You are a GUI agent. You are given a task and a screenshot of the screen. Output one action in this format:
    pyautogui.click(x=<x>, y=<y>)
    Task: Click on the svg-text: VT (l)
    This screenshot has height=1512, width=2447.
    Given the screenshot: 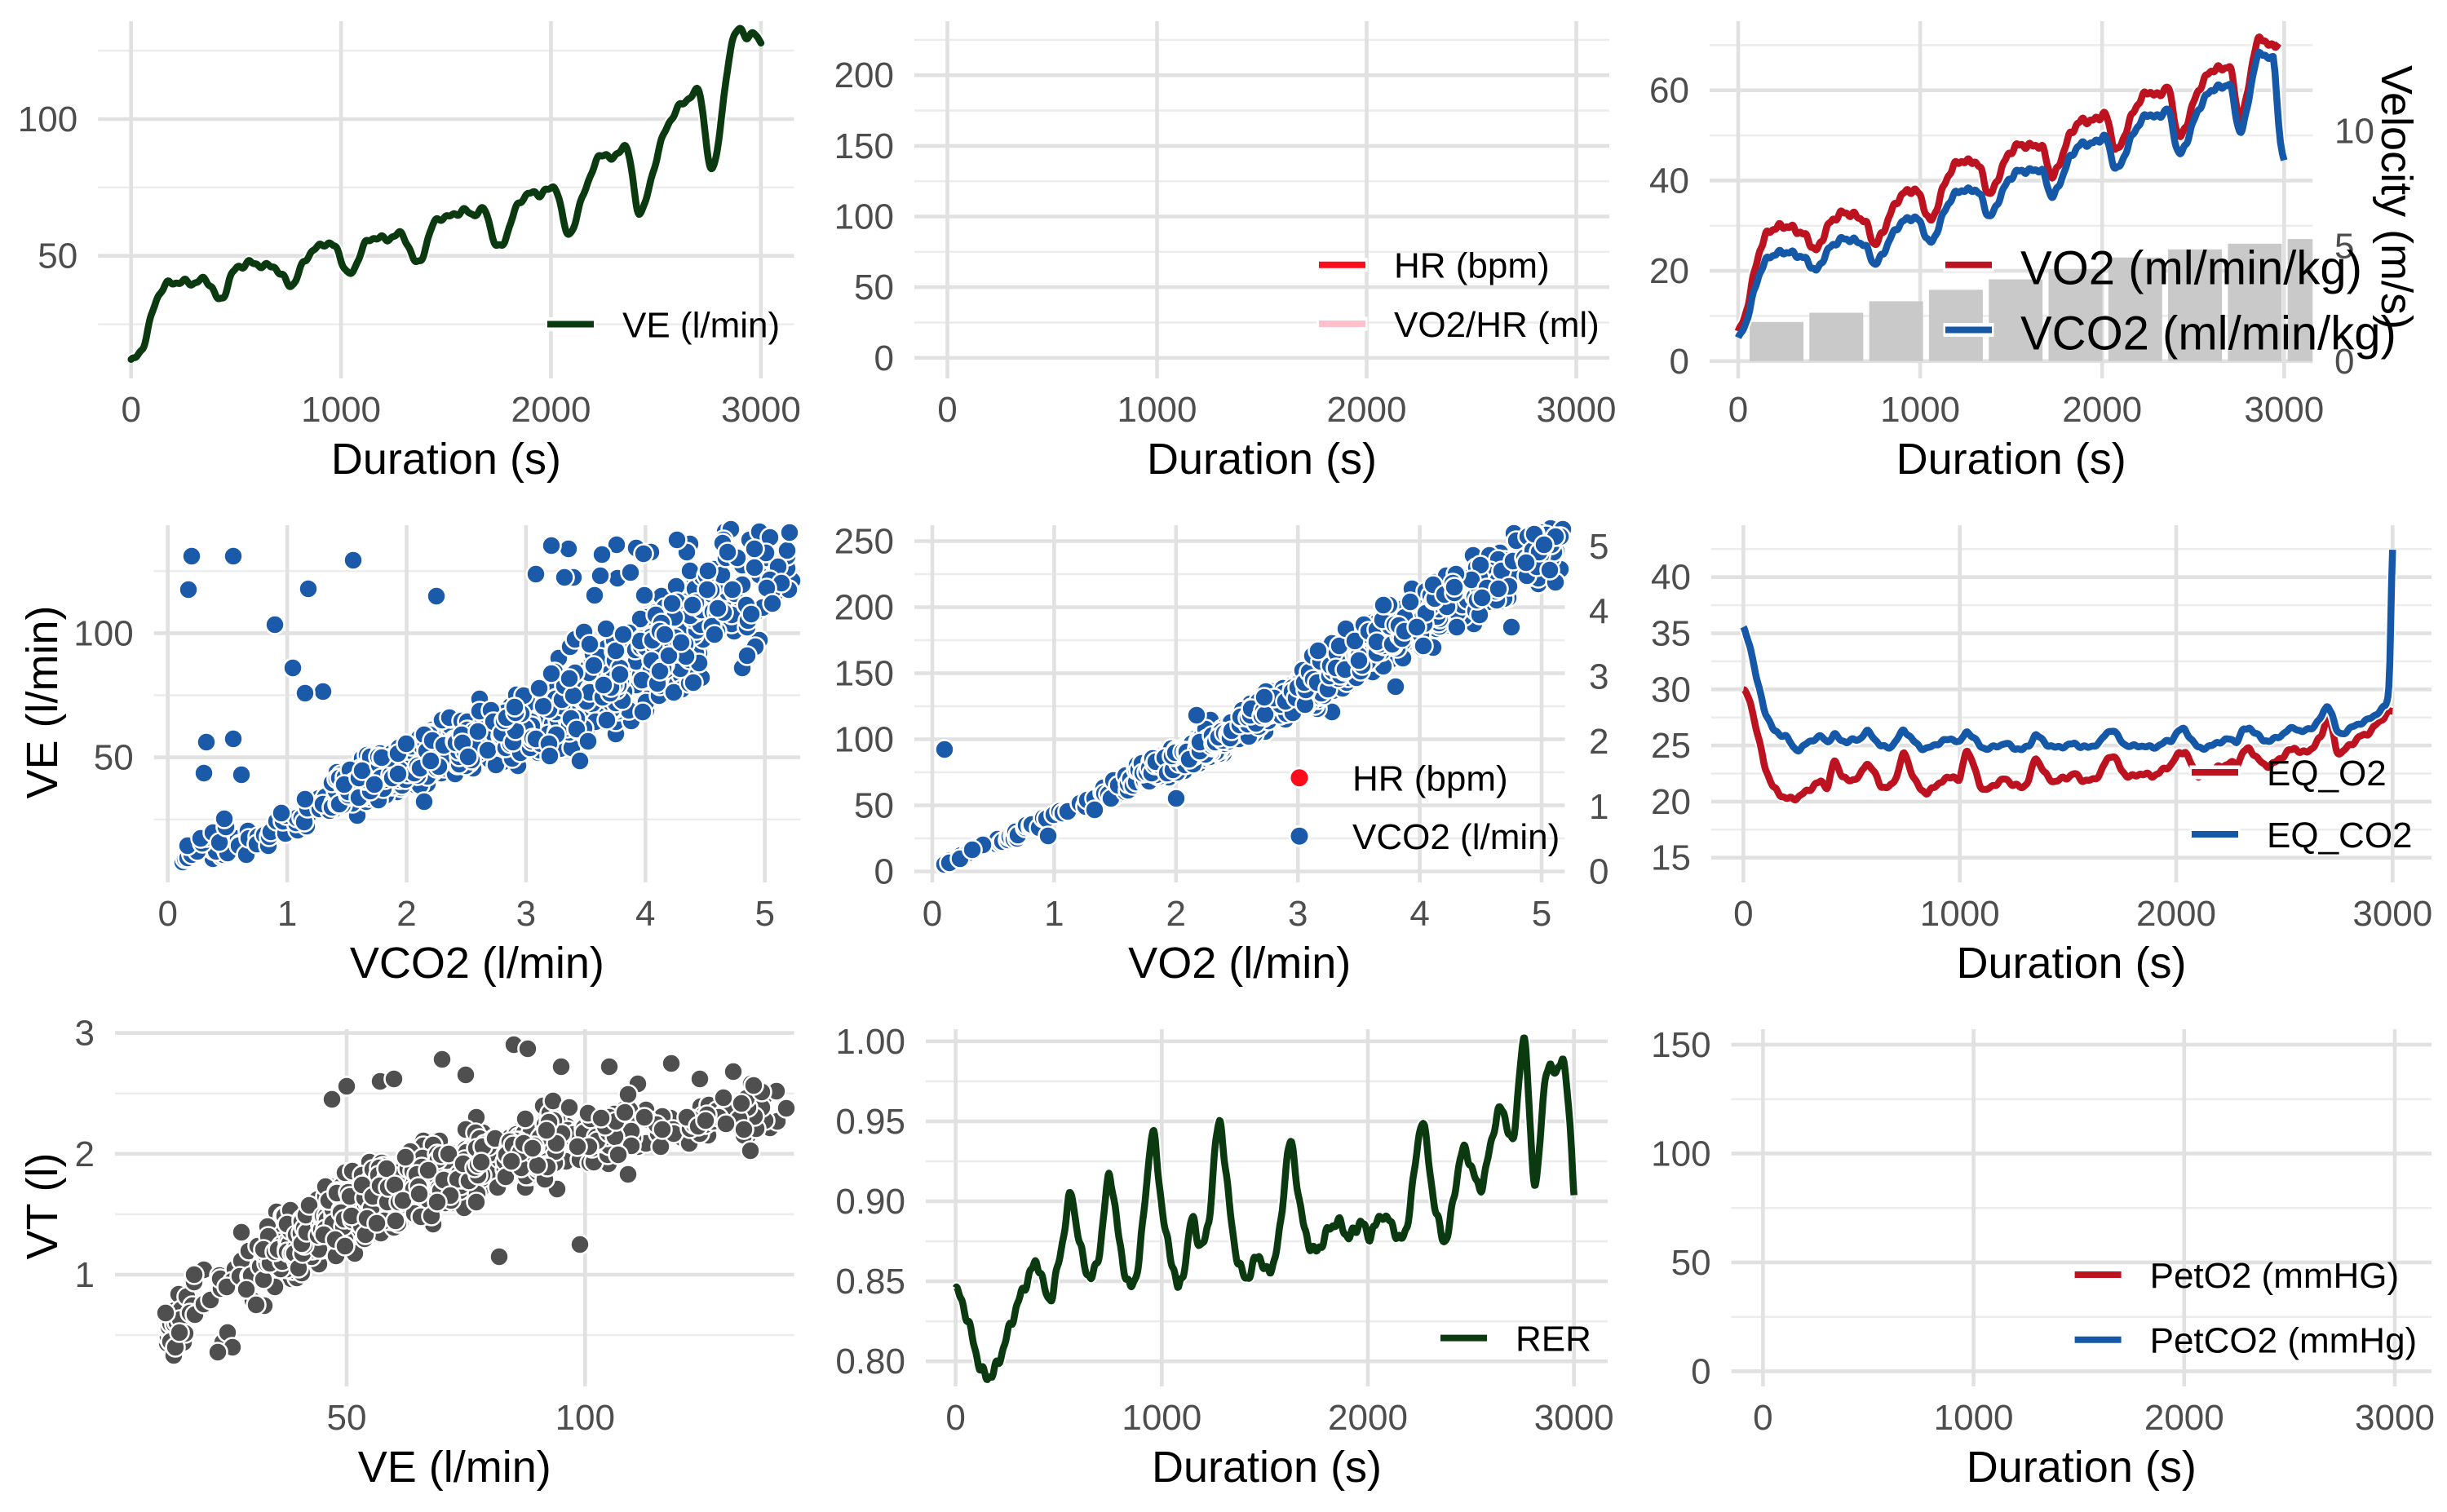 What is the action you would take?
    pyautogui.click(x=42, y=1206)
    